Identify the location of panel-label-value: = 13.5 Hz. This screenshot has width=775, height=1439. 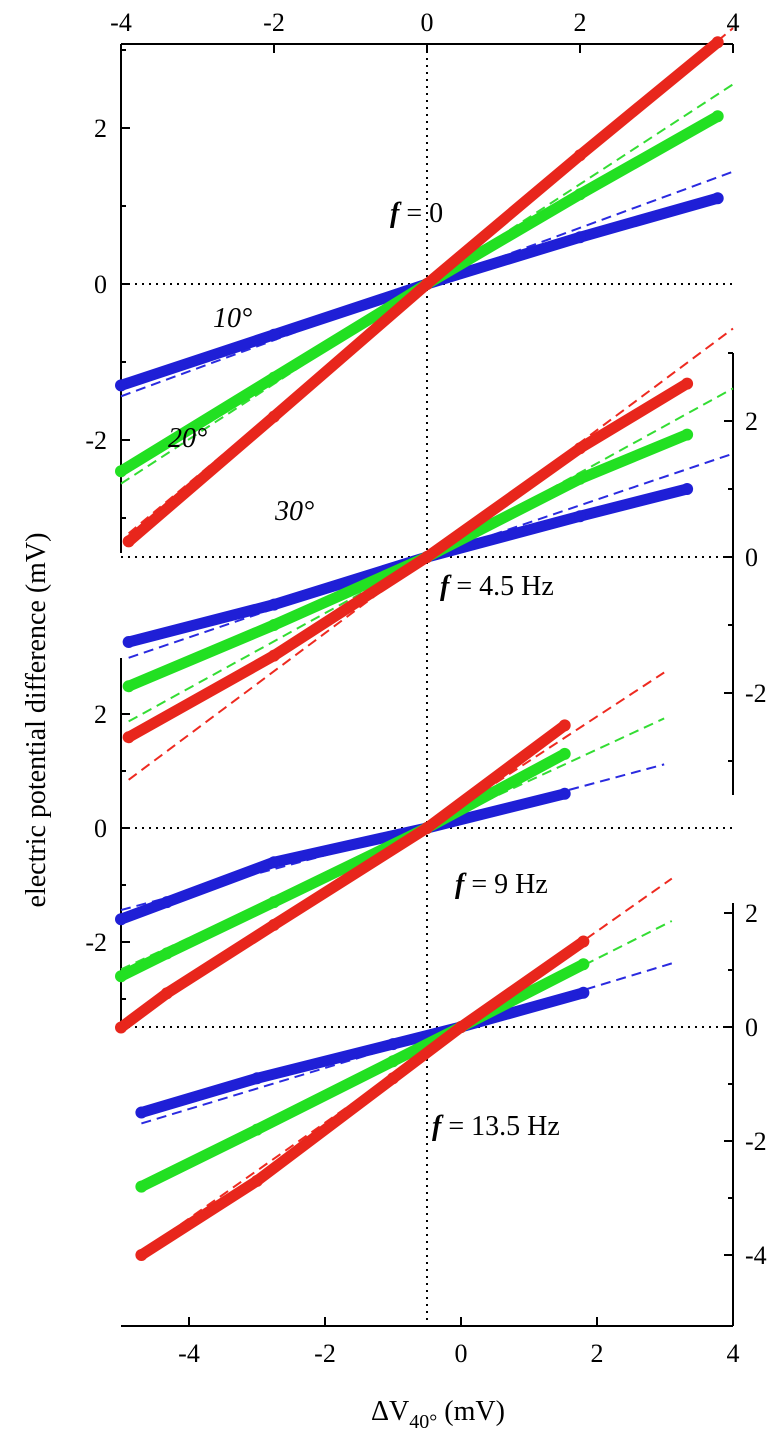
(500, 1126).